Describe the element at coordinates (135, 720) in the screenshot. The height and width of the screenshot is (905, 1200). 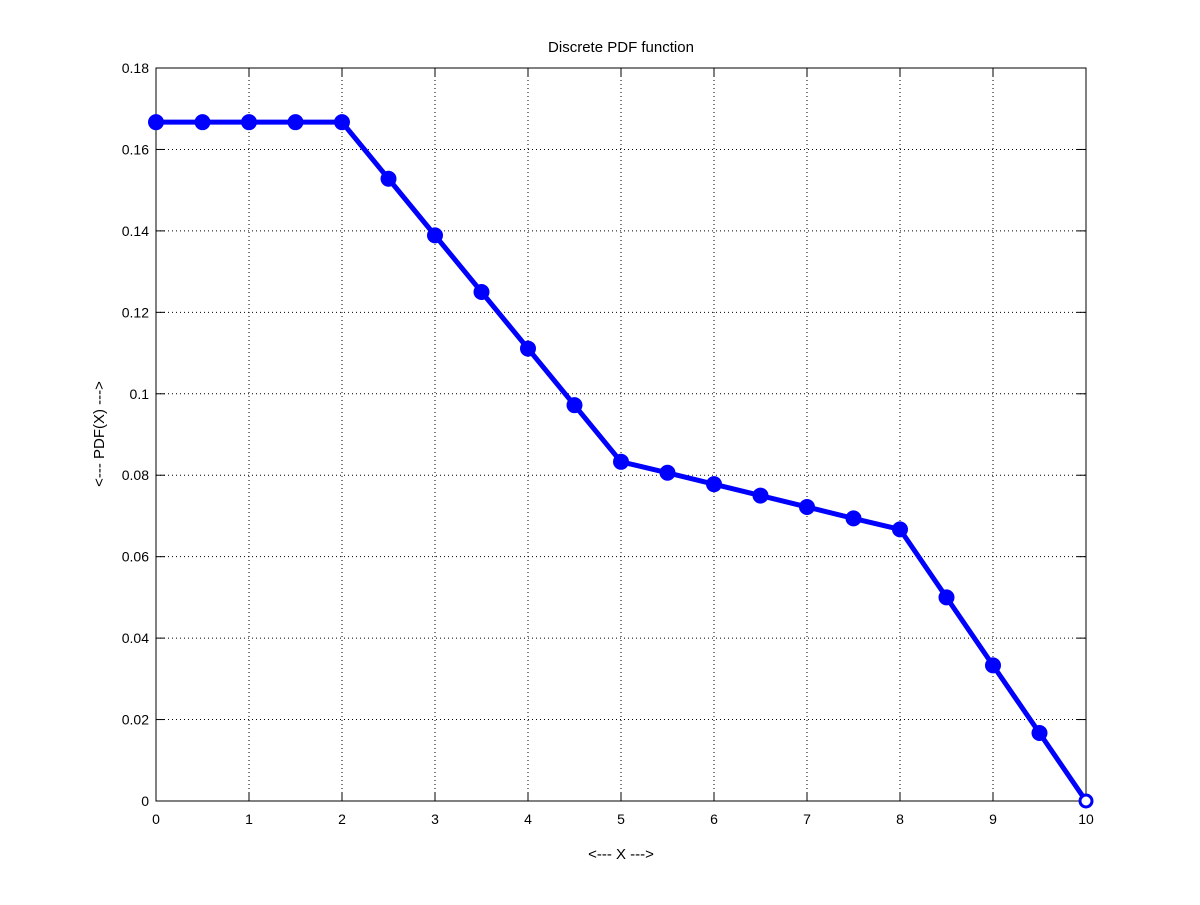
I see `y-tick-label: 0.02` at that location.